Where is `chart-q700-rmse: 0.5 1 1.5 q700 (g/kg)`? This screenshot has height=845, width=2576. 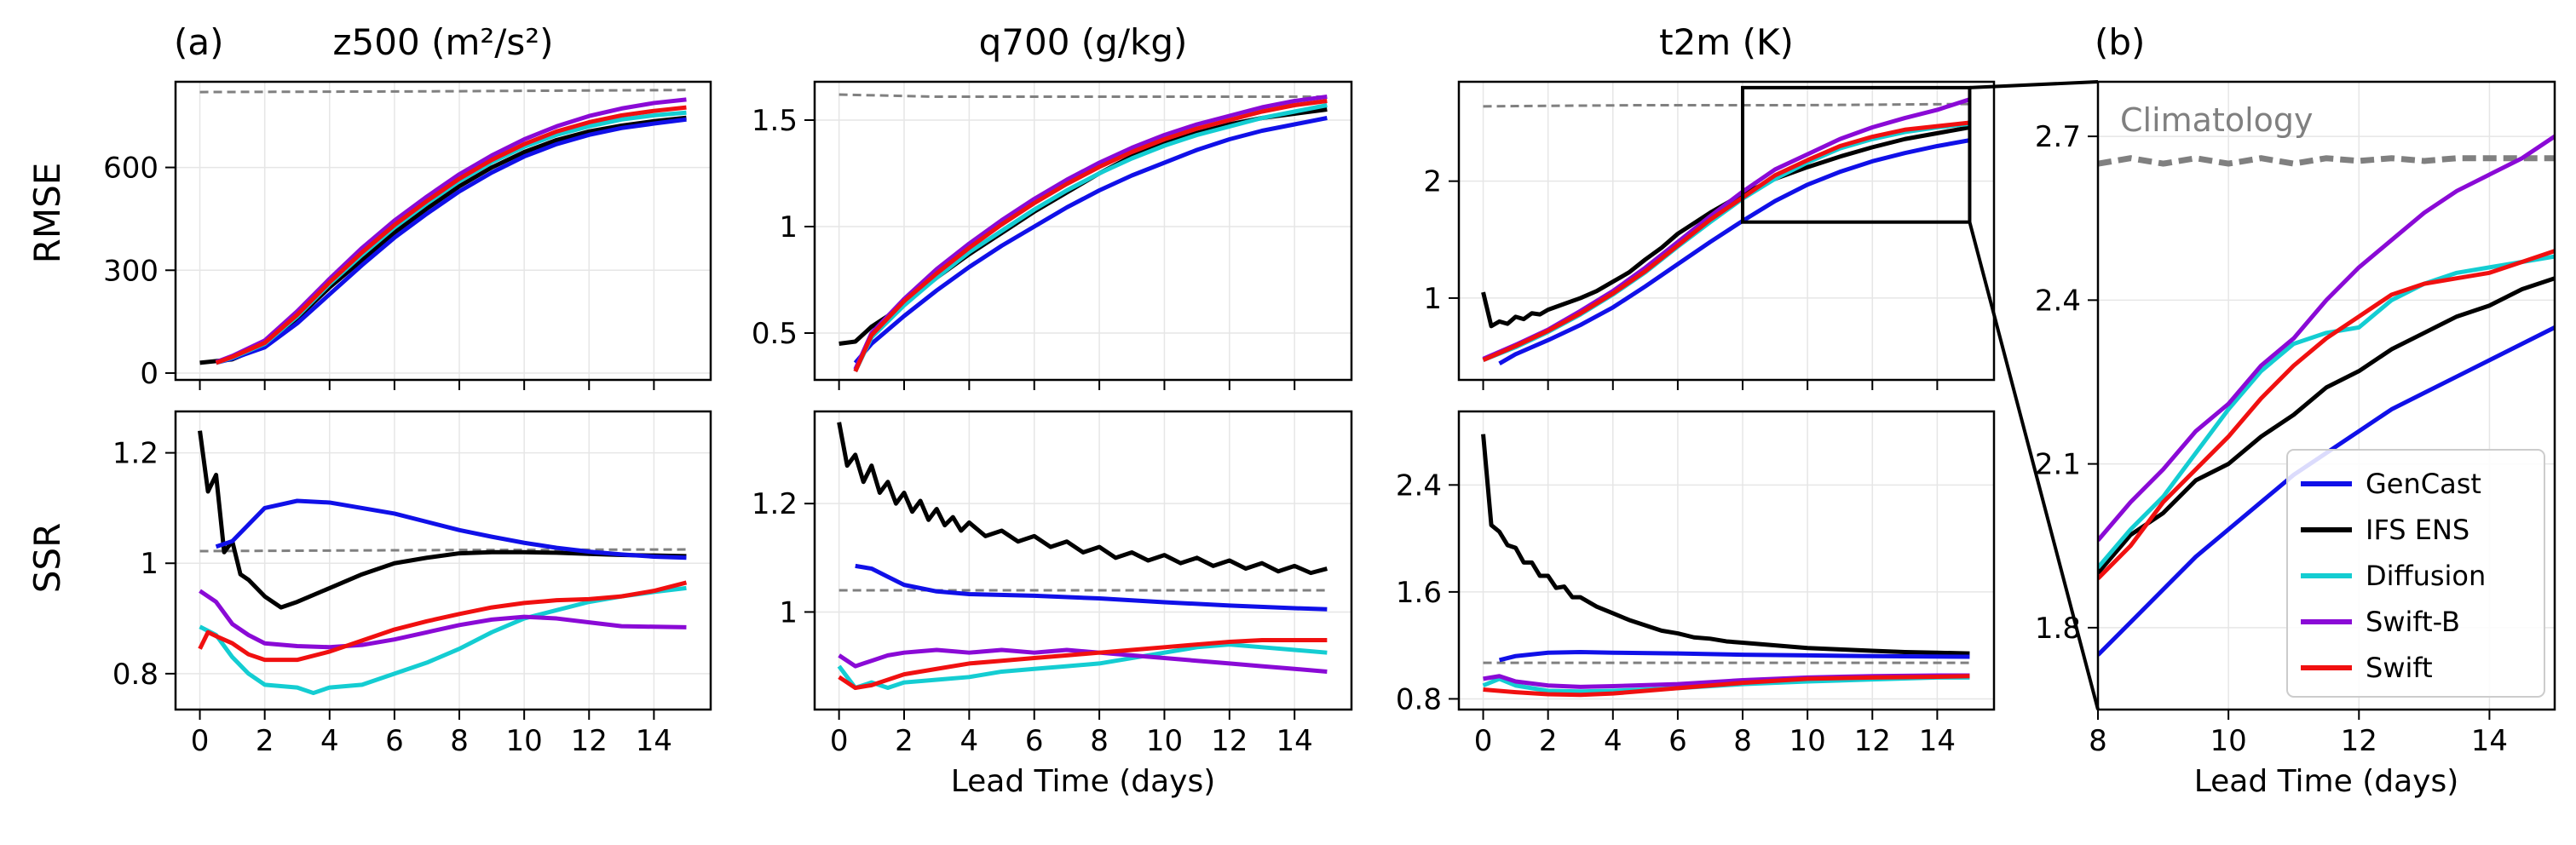
chart-q700-rmse: 0.5 1 1.5 q700 (g/kg) is located at coordinates (1052, 205).